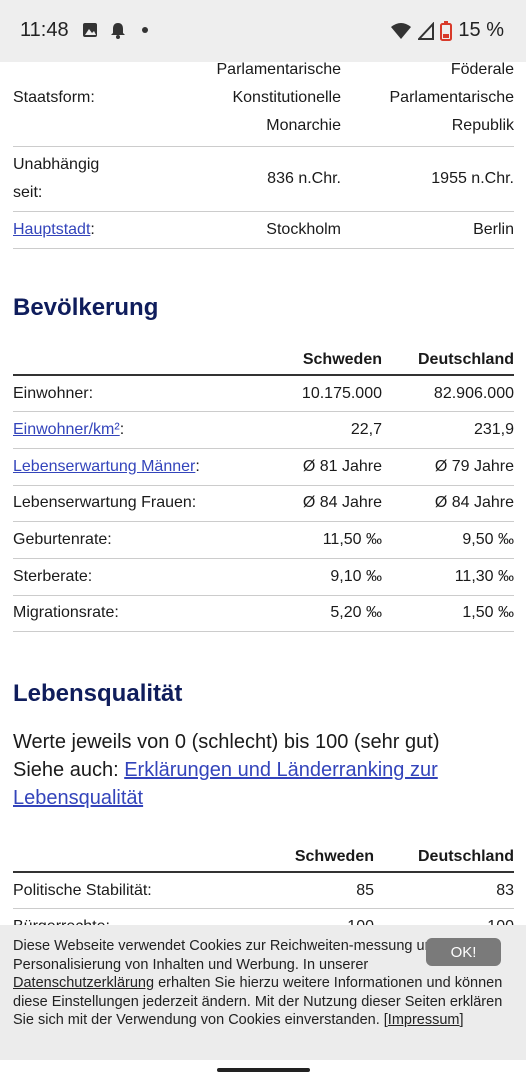 The image size is (526, 1080). What do you see at coordinates (90, 30) in the screenshot?
I see `image-icon` at bounding box center [90, 30].